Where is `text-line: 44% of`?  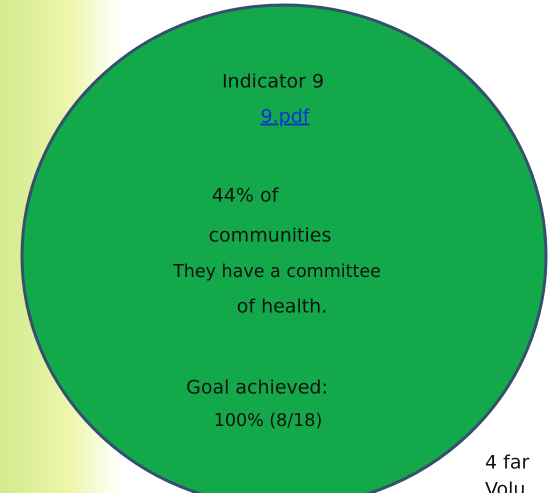
text-line: 44% of is located at coordinates (246, 196).